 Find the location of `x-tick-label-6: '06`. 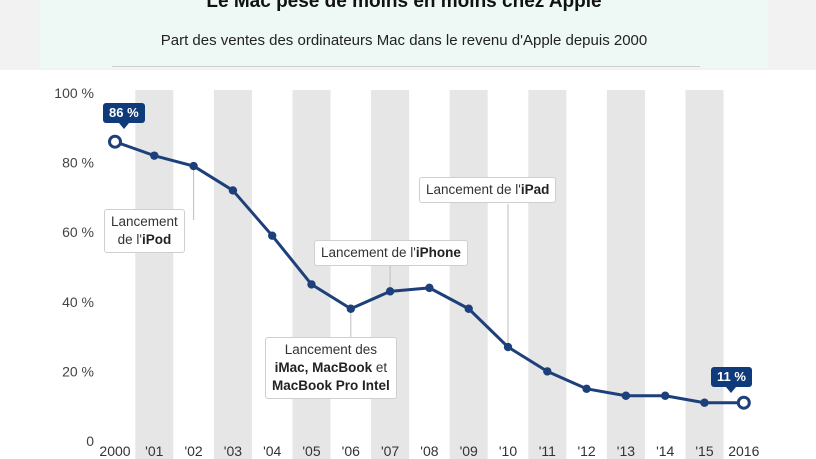

x-tick-label-6: '06 is located at coordinates (351, 451).